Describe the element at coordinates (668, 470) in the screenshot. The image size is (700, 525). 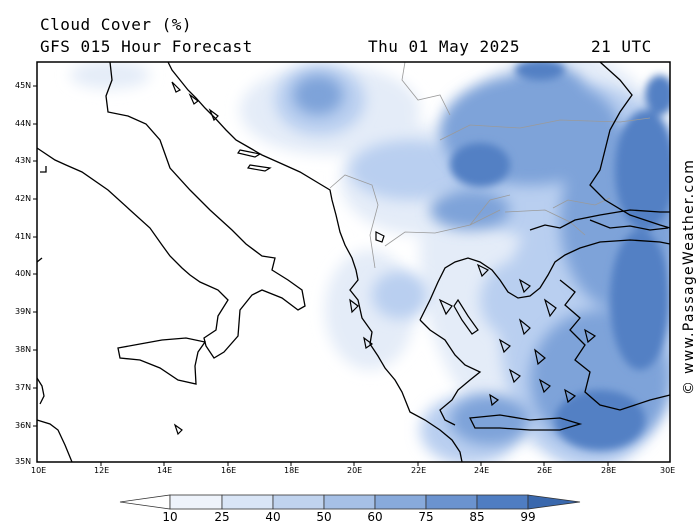
I see `lon-label: 30E` at that location.